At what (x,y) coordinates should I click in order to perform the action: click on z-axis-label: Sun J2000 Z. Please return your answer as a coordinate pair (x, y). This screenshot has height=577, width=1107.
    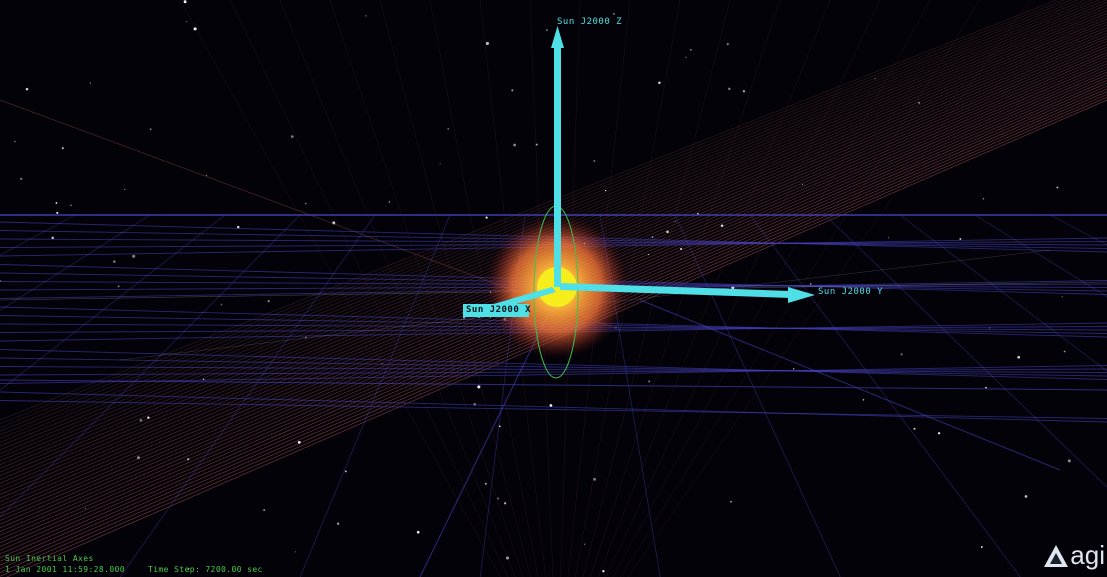
    Looking at the image, I should click on (590, 22).